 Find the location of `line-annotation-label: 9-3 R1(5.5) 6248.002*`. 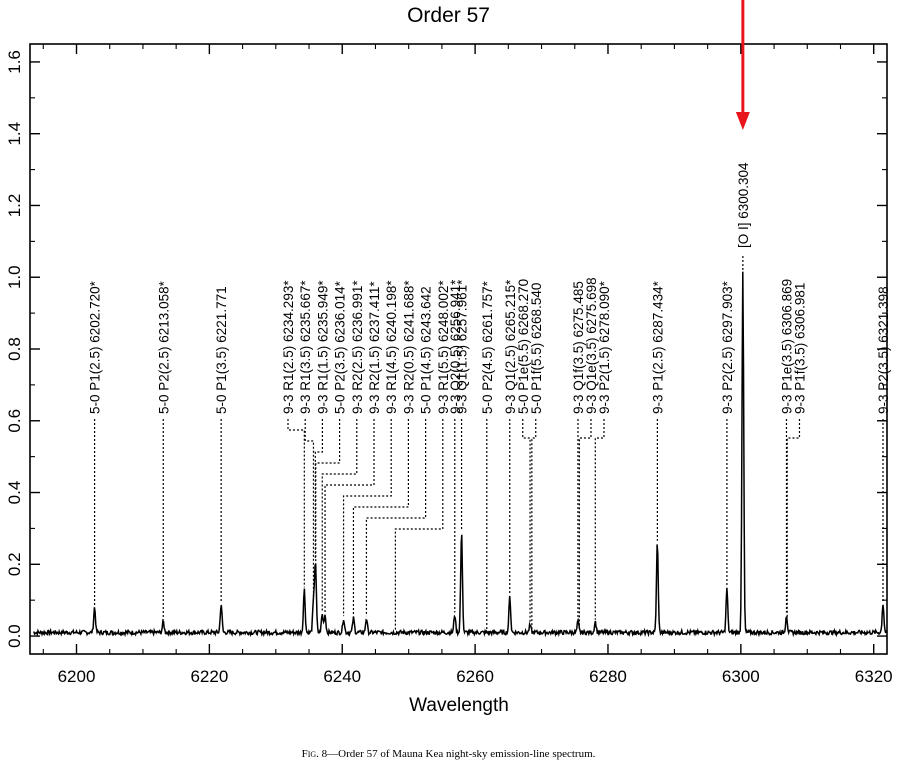

line-annotation-label: 9-3 R1(5.5) 6248.002* is located at coordinates (443, 347).